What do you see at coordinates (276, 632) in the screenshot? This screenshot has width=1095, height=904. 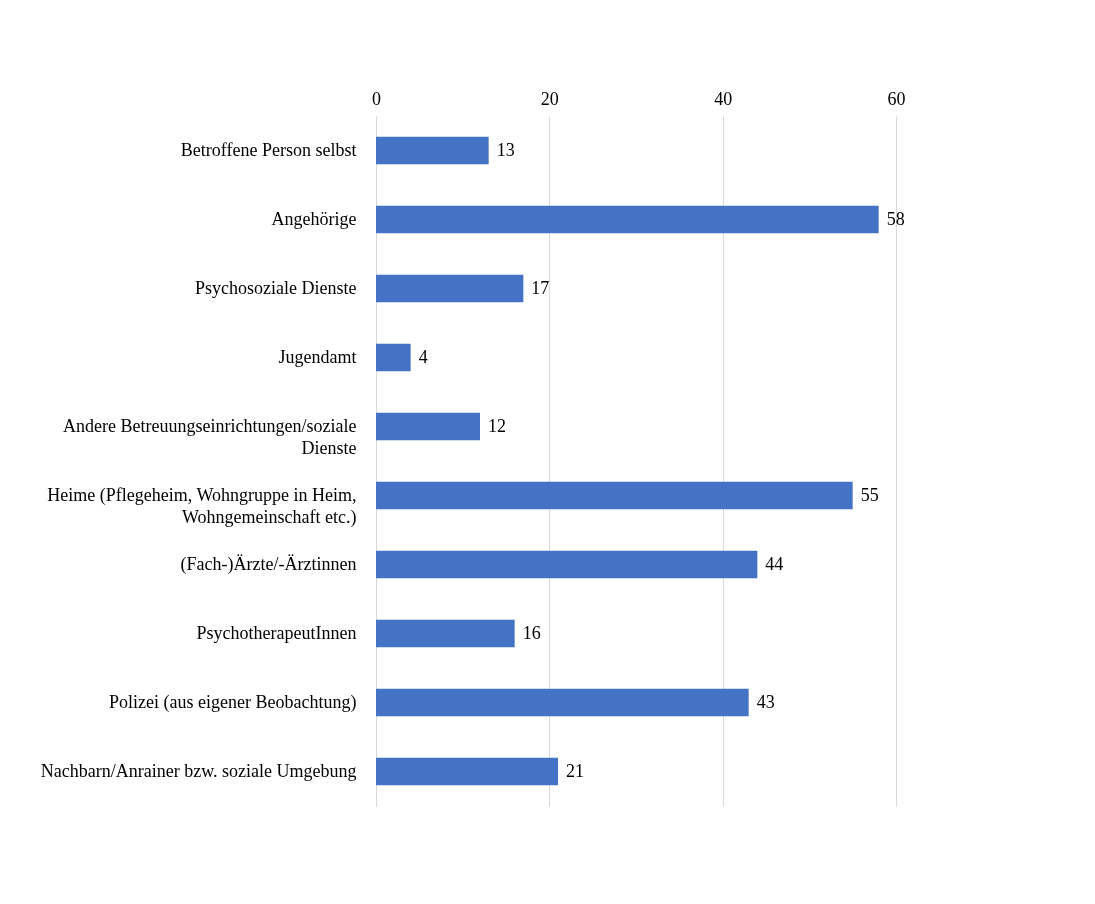 I see `y-tick-label: PsychotherapeutInnen` at bounding box center [276, 632].